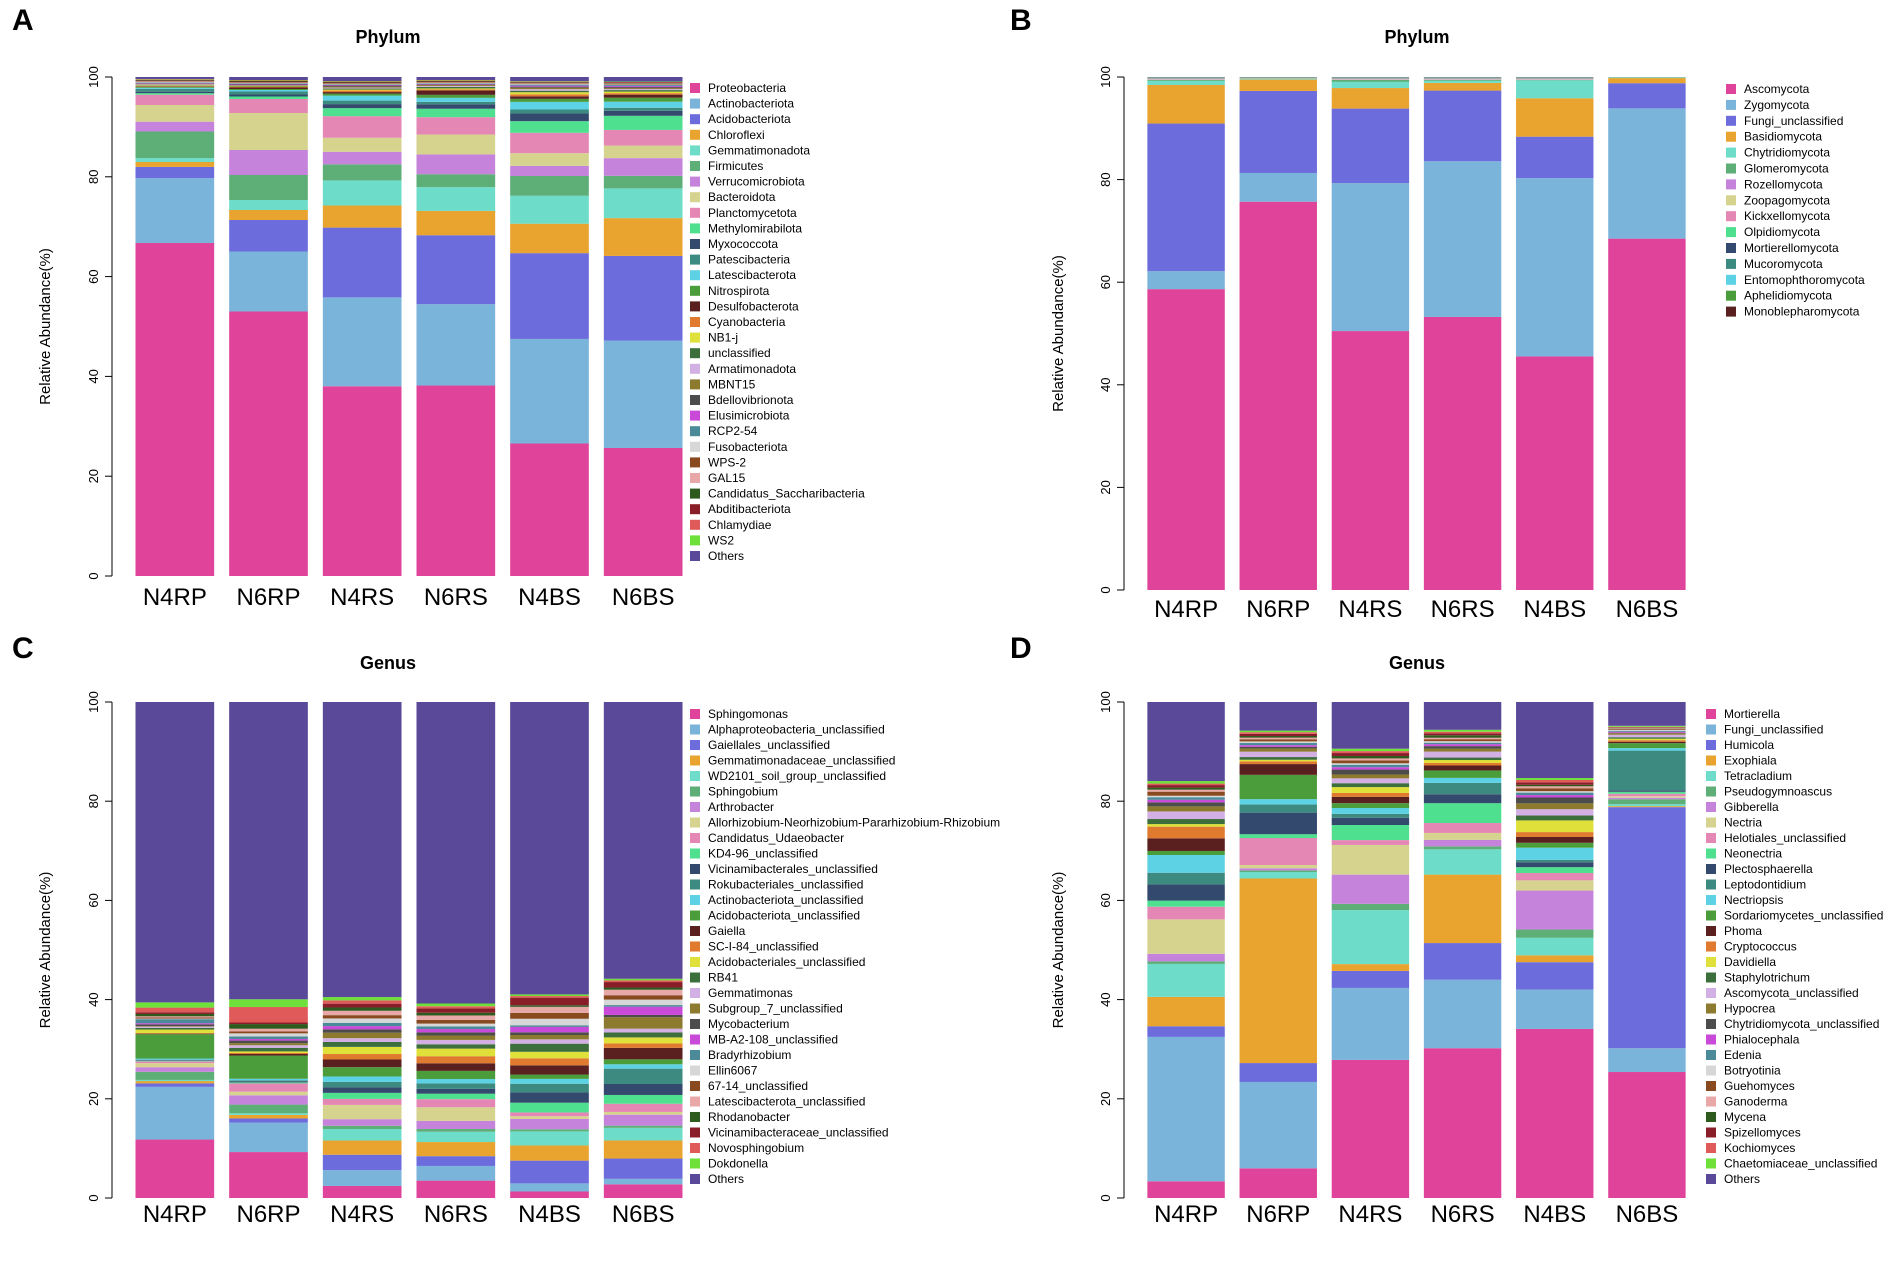 Image resolution: width=1898 pixels, height=1277 pixels. I want to click on legend-label: Acidobacteriota, so click(749, 119).